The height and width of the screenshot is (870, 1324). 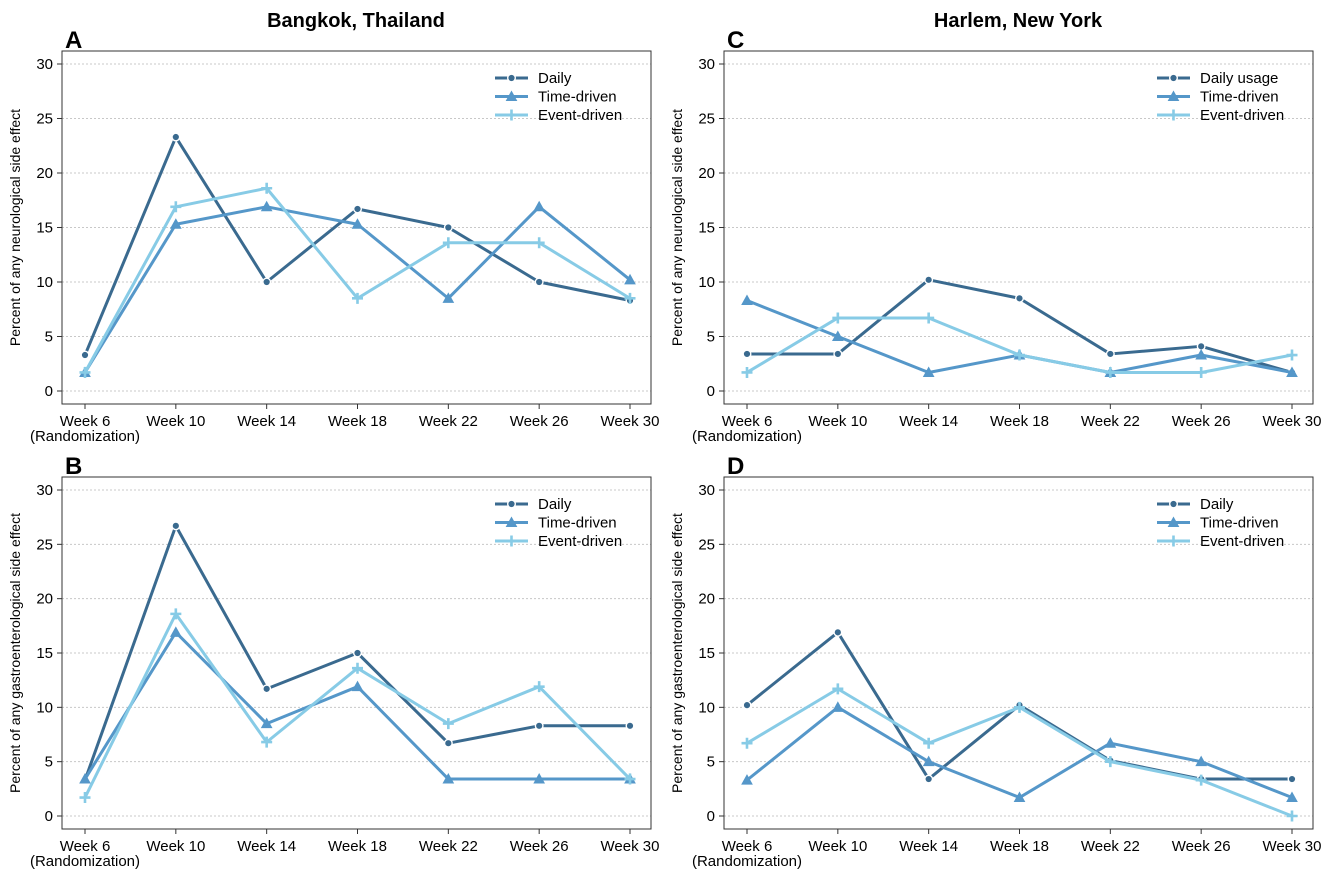 What do you see at coordinates (85, 436) in the screenshot?
I see `x-tick-sublabel: (Randomization)` at bounding box center [85, 436].